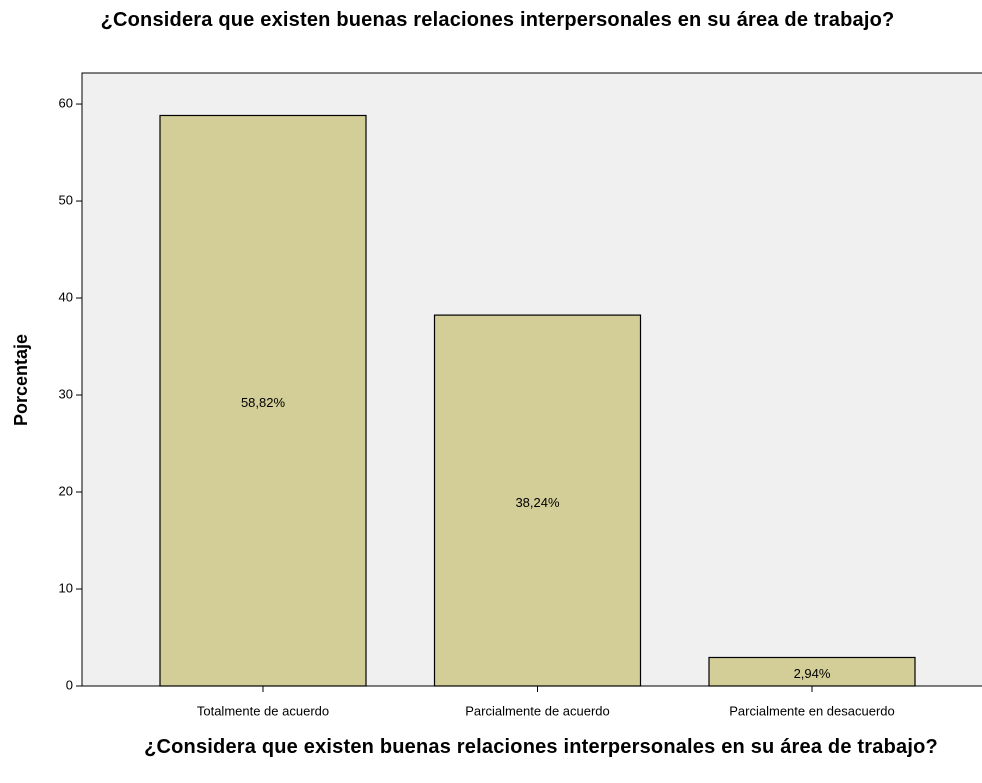 The image size is (982, 783). I want to click on y-axis-title: Porcentaje, so click(21, 380).